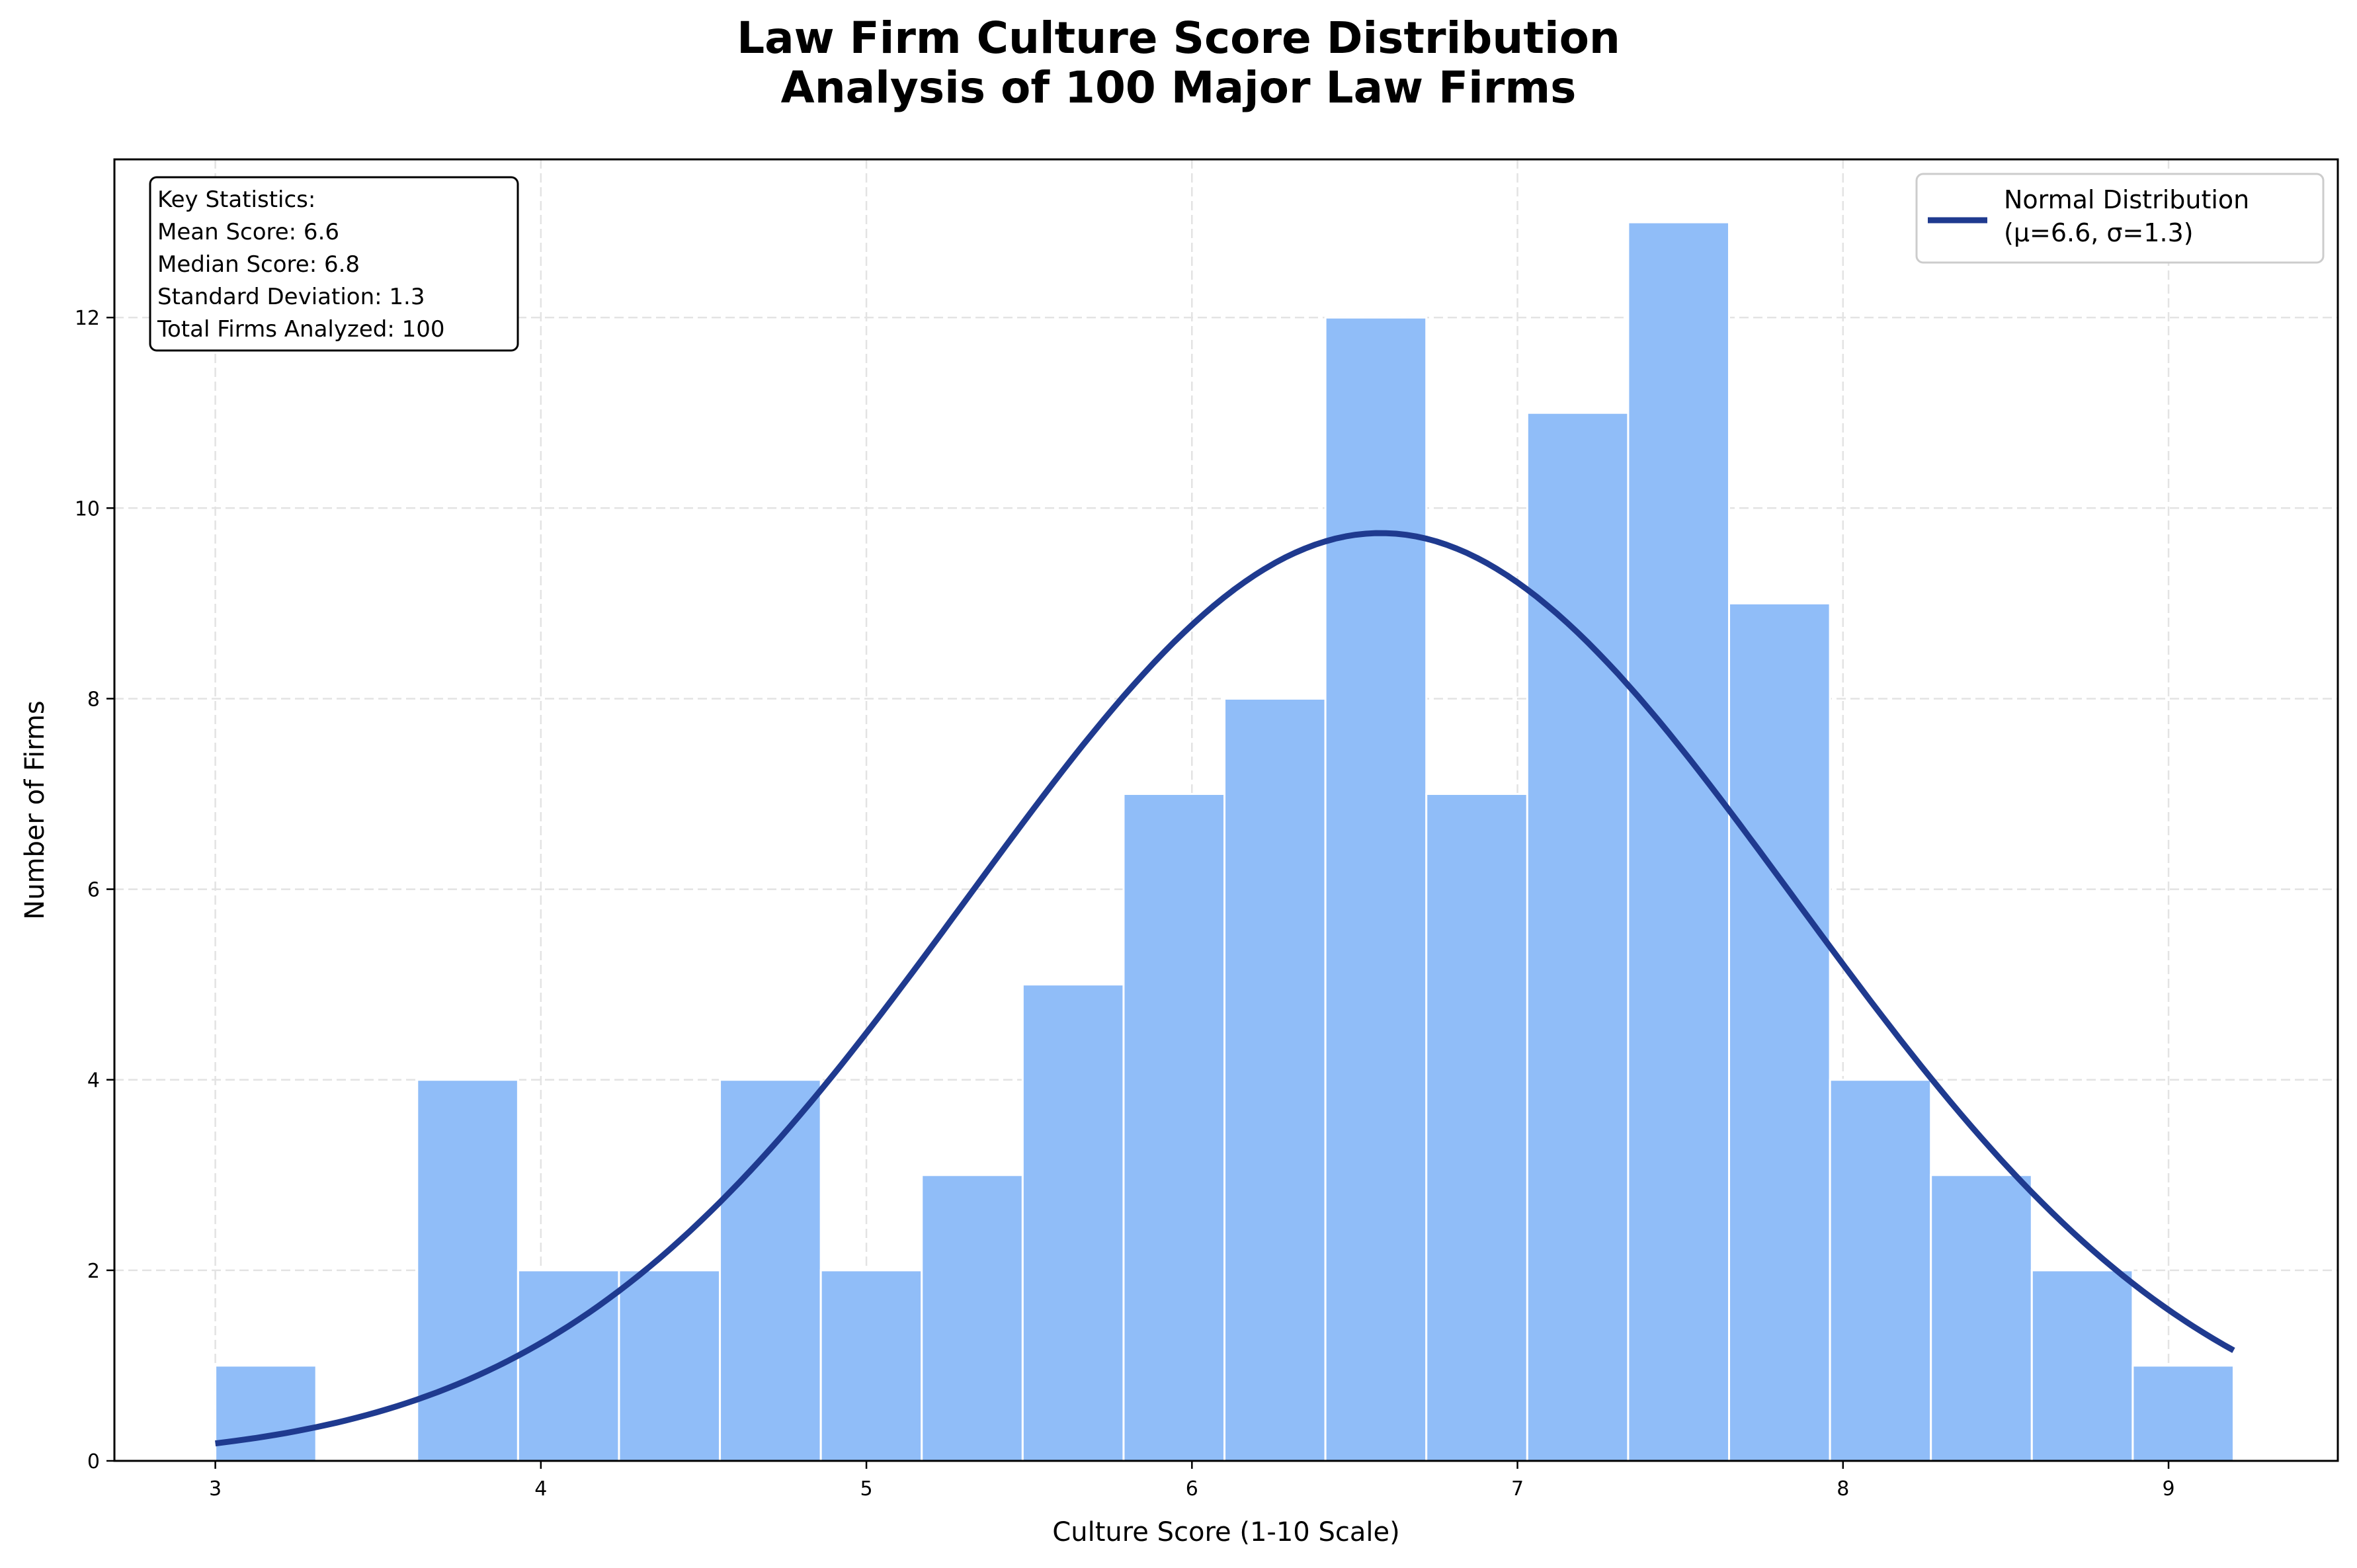 This screenshot has height=1568, width=2357. Describe the element at coordinates (215, 1489) in the screenshot. I see `x-tick-label: 3` at that location.